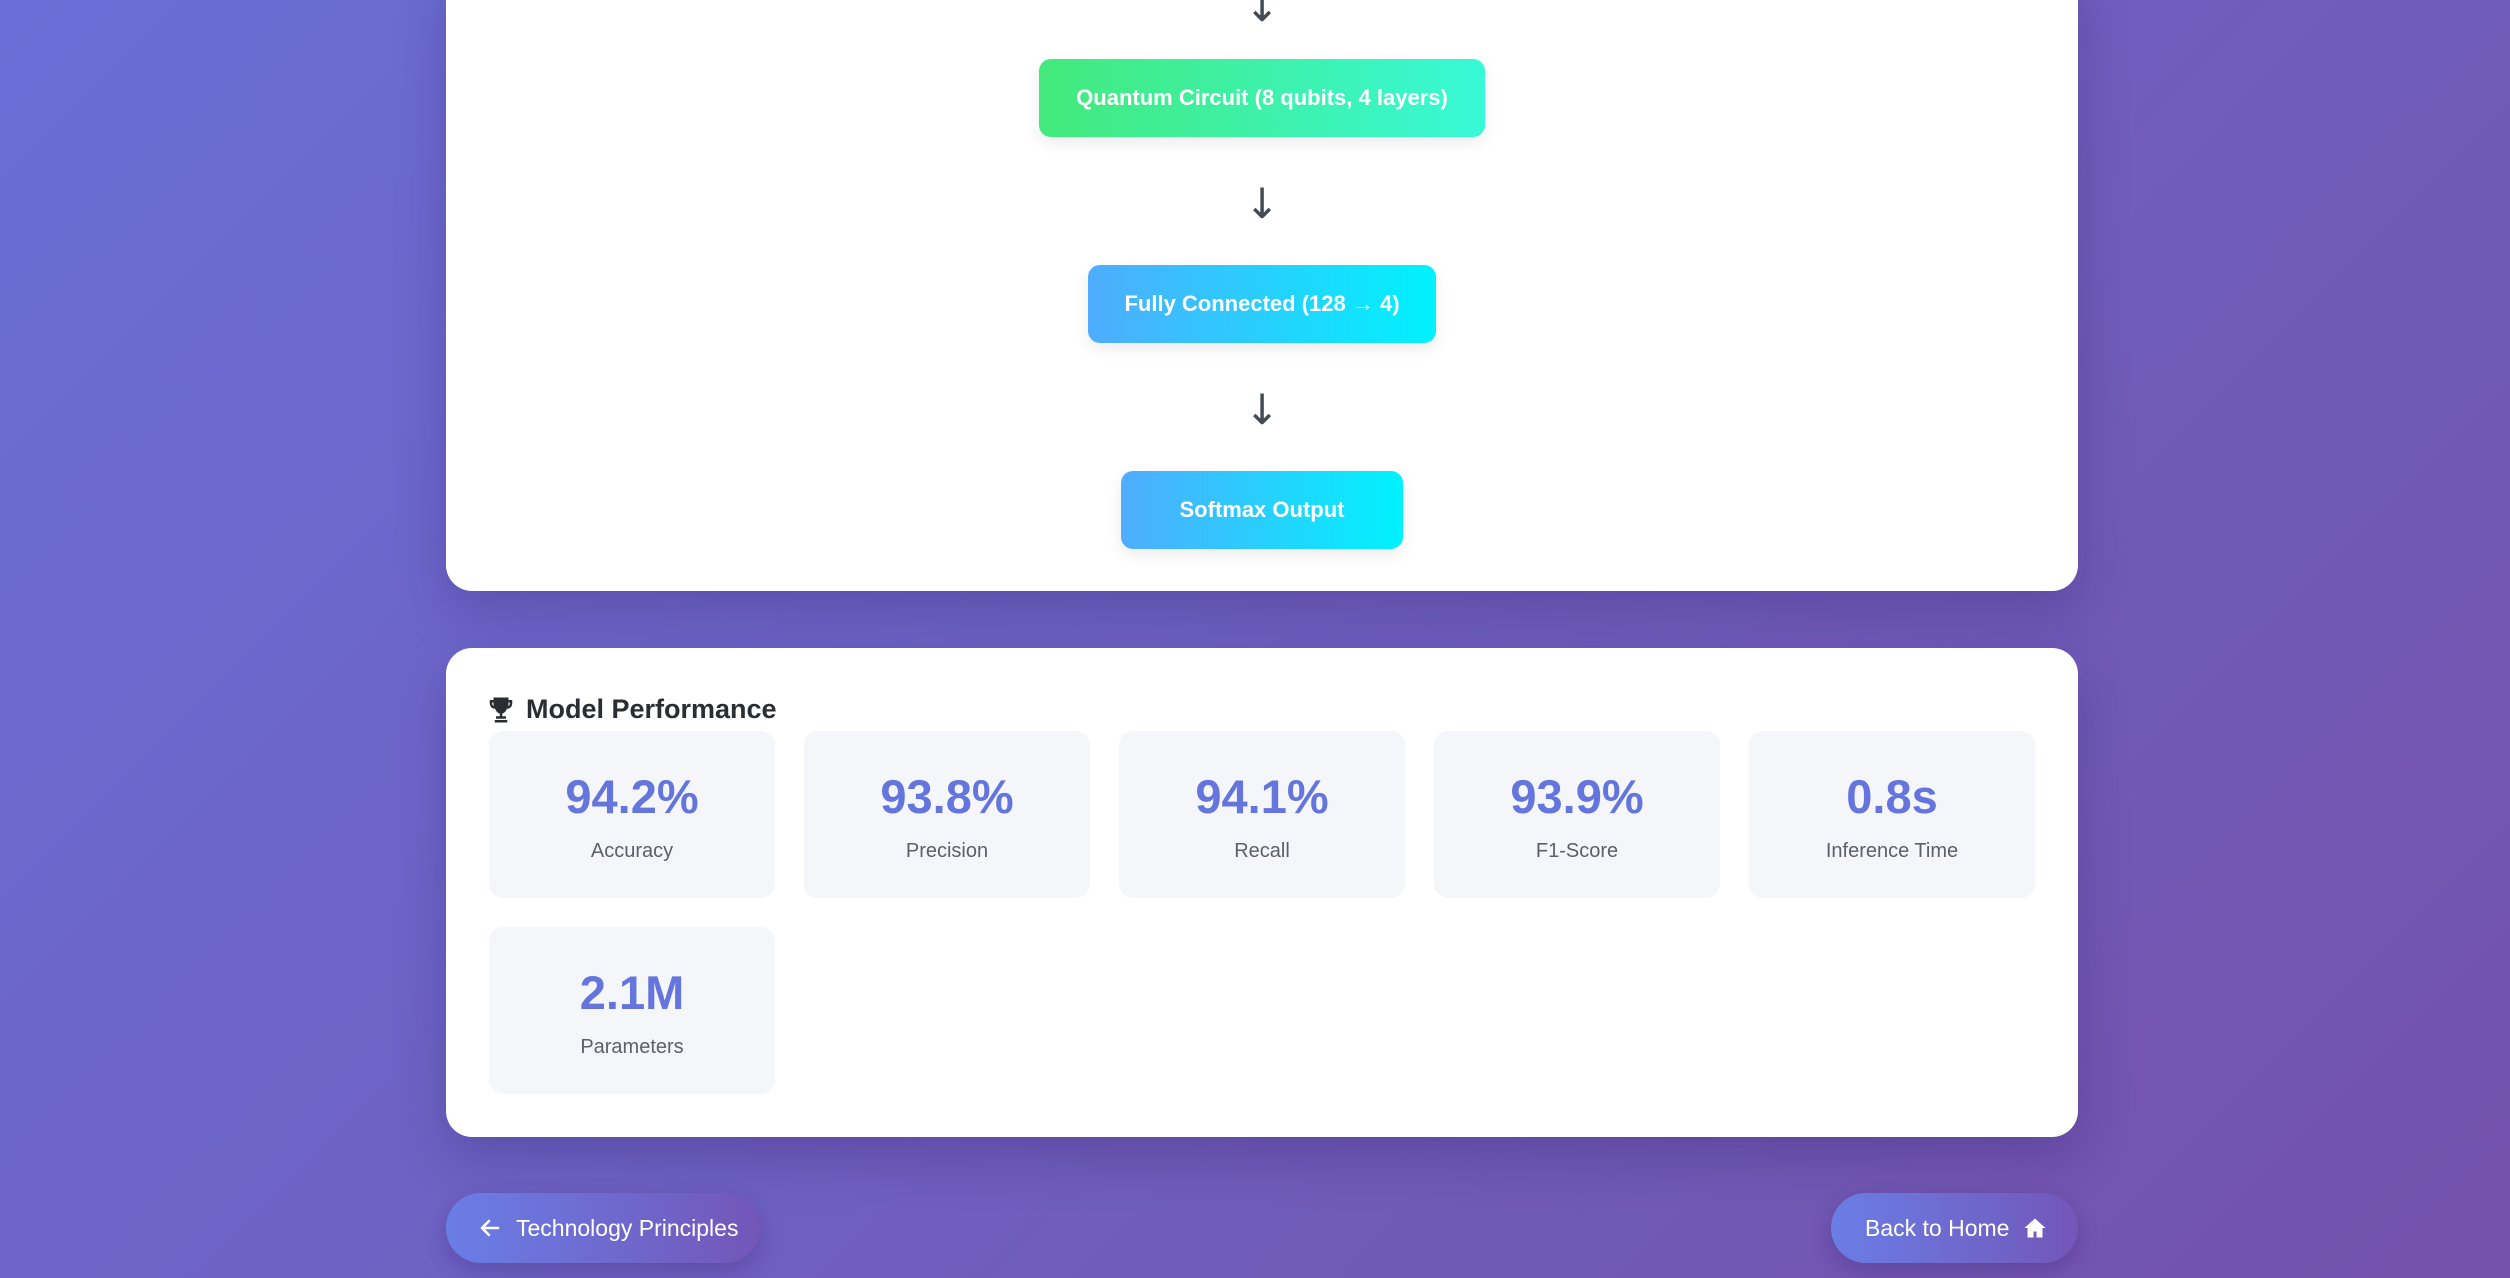 This screenshot has width=2510, height=1278. I want to click on metric-card-parameters: 2.1M Parameters, so click(632, 1010).